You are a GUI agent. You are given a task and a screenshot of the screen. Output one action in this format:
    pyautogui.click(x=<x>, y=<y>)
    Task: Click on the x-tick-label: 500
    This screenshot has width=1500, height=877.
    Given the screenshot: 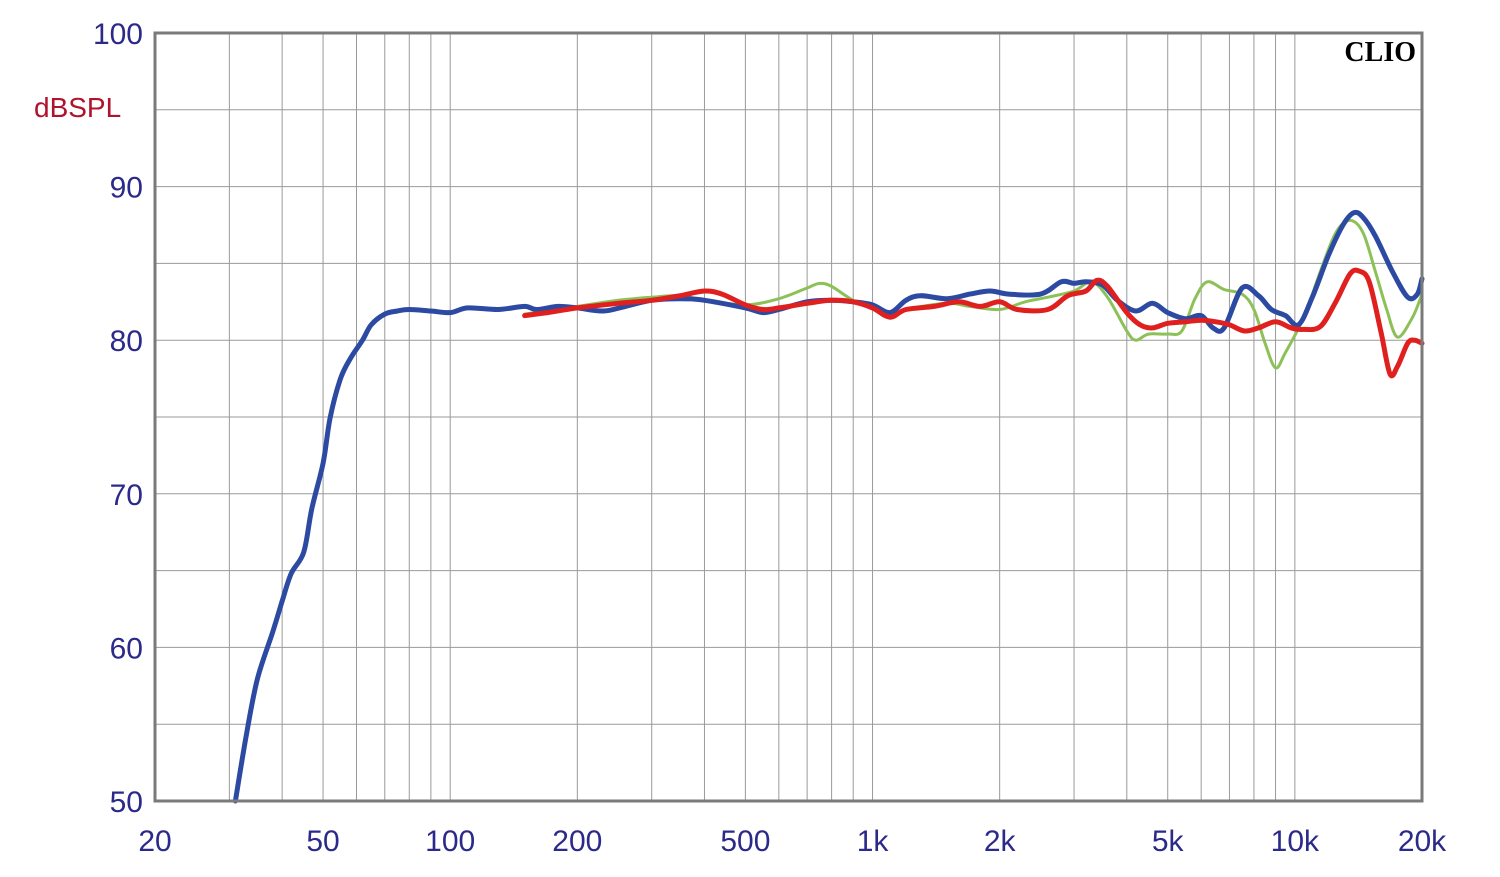 What is the action you would take?
    pyautogui.click(x=745, y=841)
    